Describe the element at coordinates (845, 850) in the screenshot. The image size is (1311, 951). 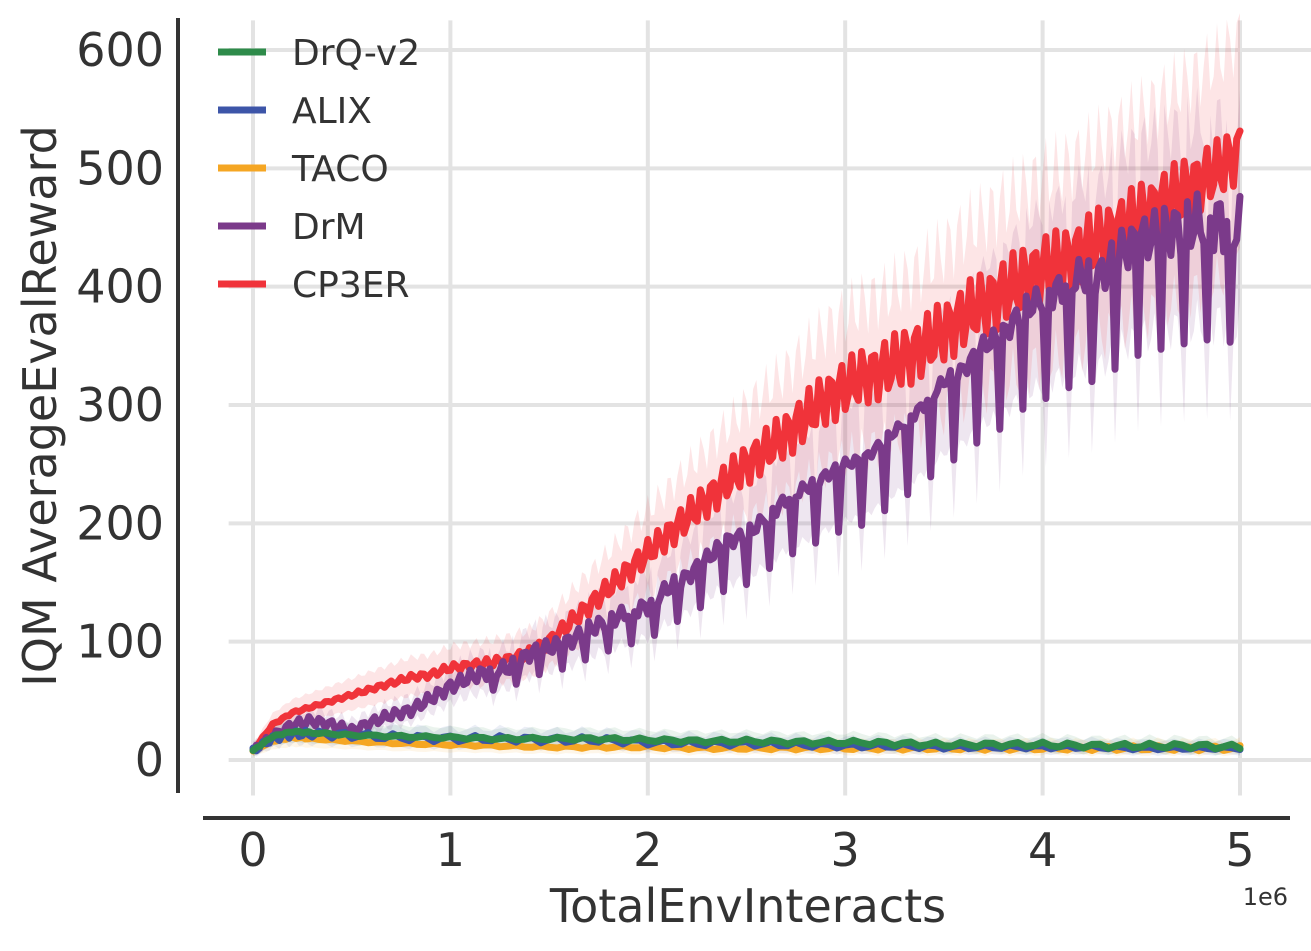
I see `x-tick-label: 3` at that location.